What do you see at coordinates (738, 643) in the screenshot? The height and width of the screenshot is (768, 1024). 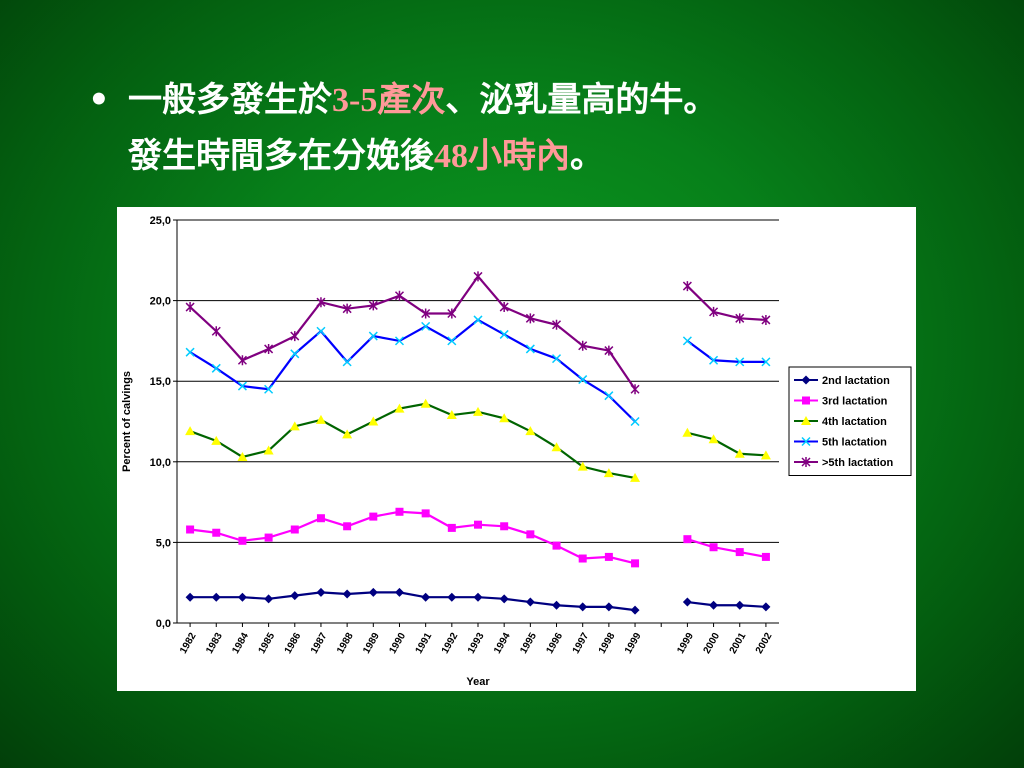 I see `x-tick-label: 2001` at bounding box center [738, 643].